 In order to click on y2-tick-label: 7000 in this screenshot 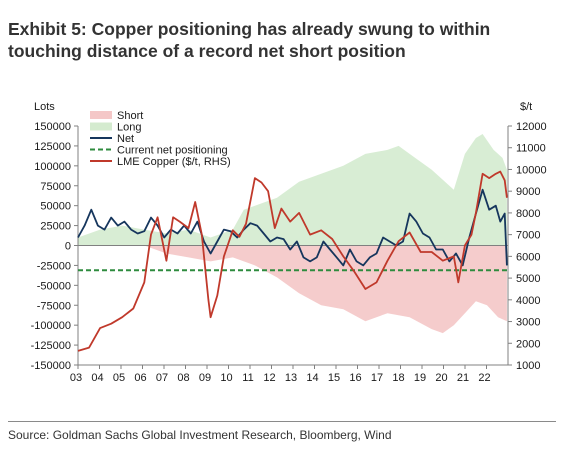, I will do `click(528, 236)`.